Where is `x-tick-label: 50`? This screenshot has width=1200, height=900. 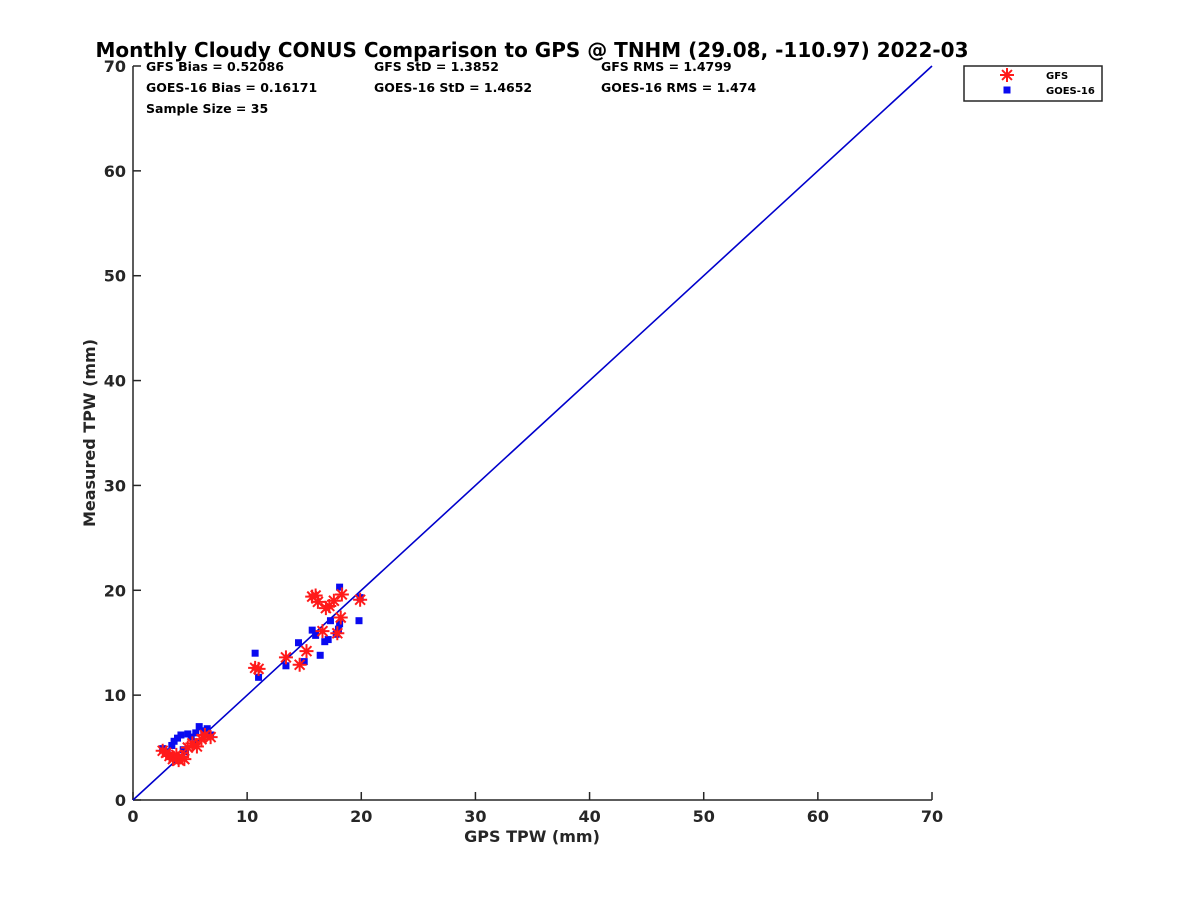
x-tick-label: 50 is located at coordinates (704, 816).